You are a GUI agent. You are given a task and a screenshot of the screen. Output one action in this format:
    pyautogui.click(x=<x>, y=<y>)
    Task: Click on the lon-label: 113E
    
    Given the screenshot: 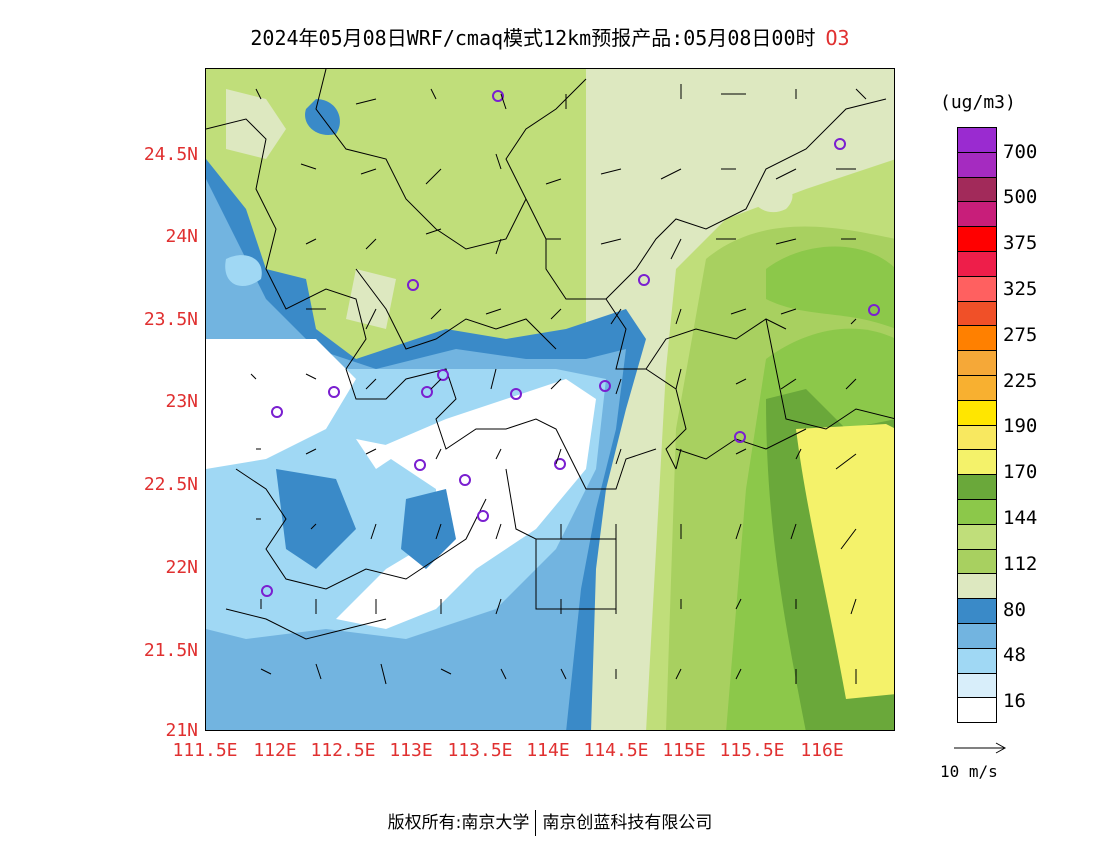 What is the action you would take?
    pyautogui.click(x=411, y=750)
    